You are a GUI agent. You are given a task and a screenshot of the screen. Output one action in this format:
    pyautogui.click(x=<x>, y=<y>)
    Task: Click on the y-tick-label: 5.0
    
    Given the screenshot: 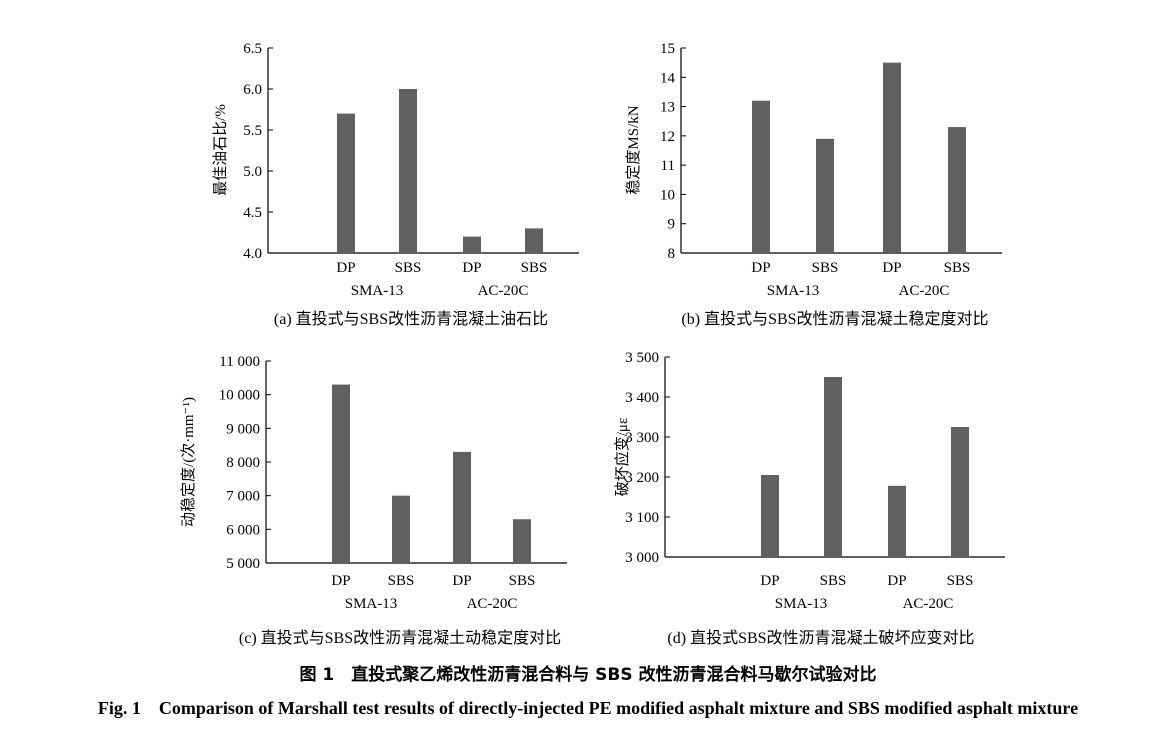 What is the action you would take?
    pyautogui.click(x=252, y=172)
    